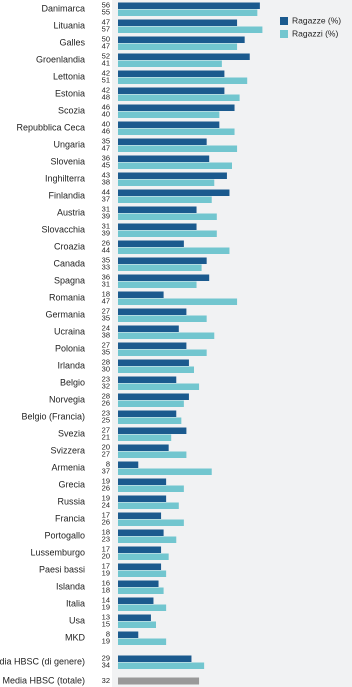 The width and height of the screenshot is (352, 687). What do you see at coordinates (106, 680) in the screenshot?
I see `value-label: 32` at bounding box center [106, 680].